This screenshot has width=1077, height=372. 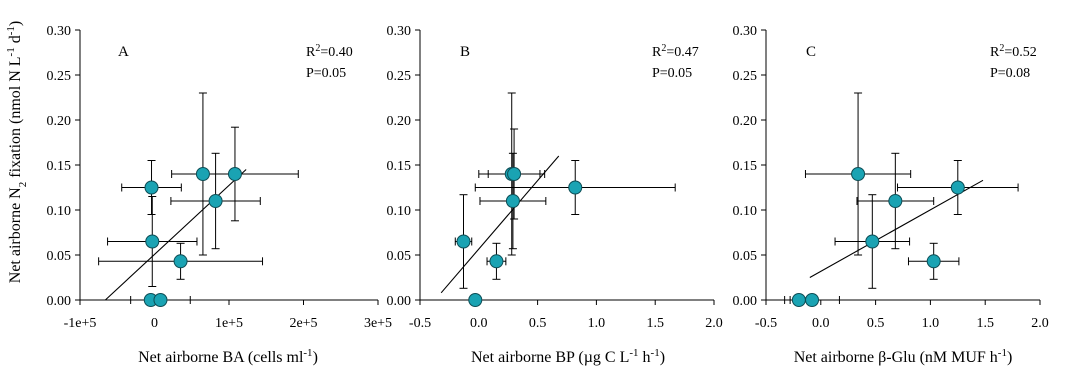 I want to click on panel-letter: B, so click(x=465, y=52).